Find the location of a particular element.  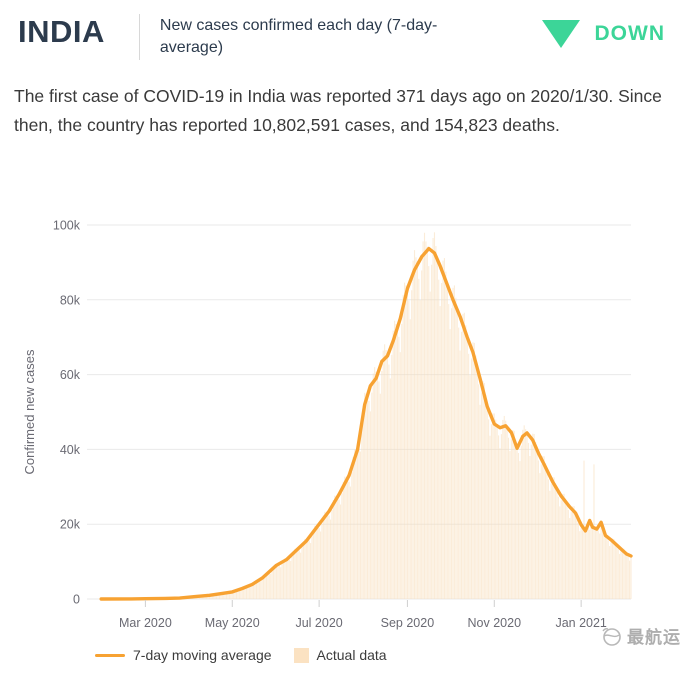

legend-item-actual: Actual data is located at coordinates (340, 655).